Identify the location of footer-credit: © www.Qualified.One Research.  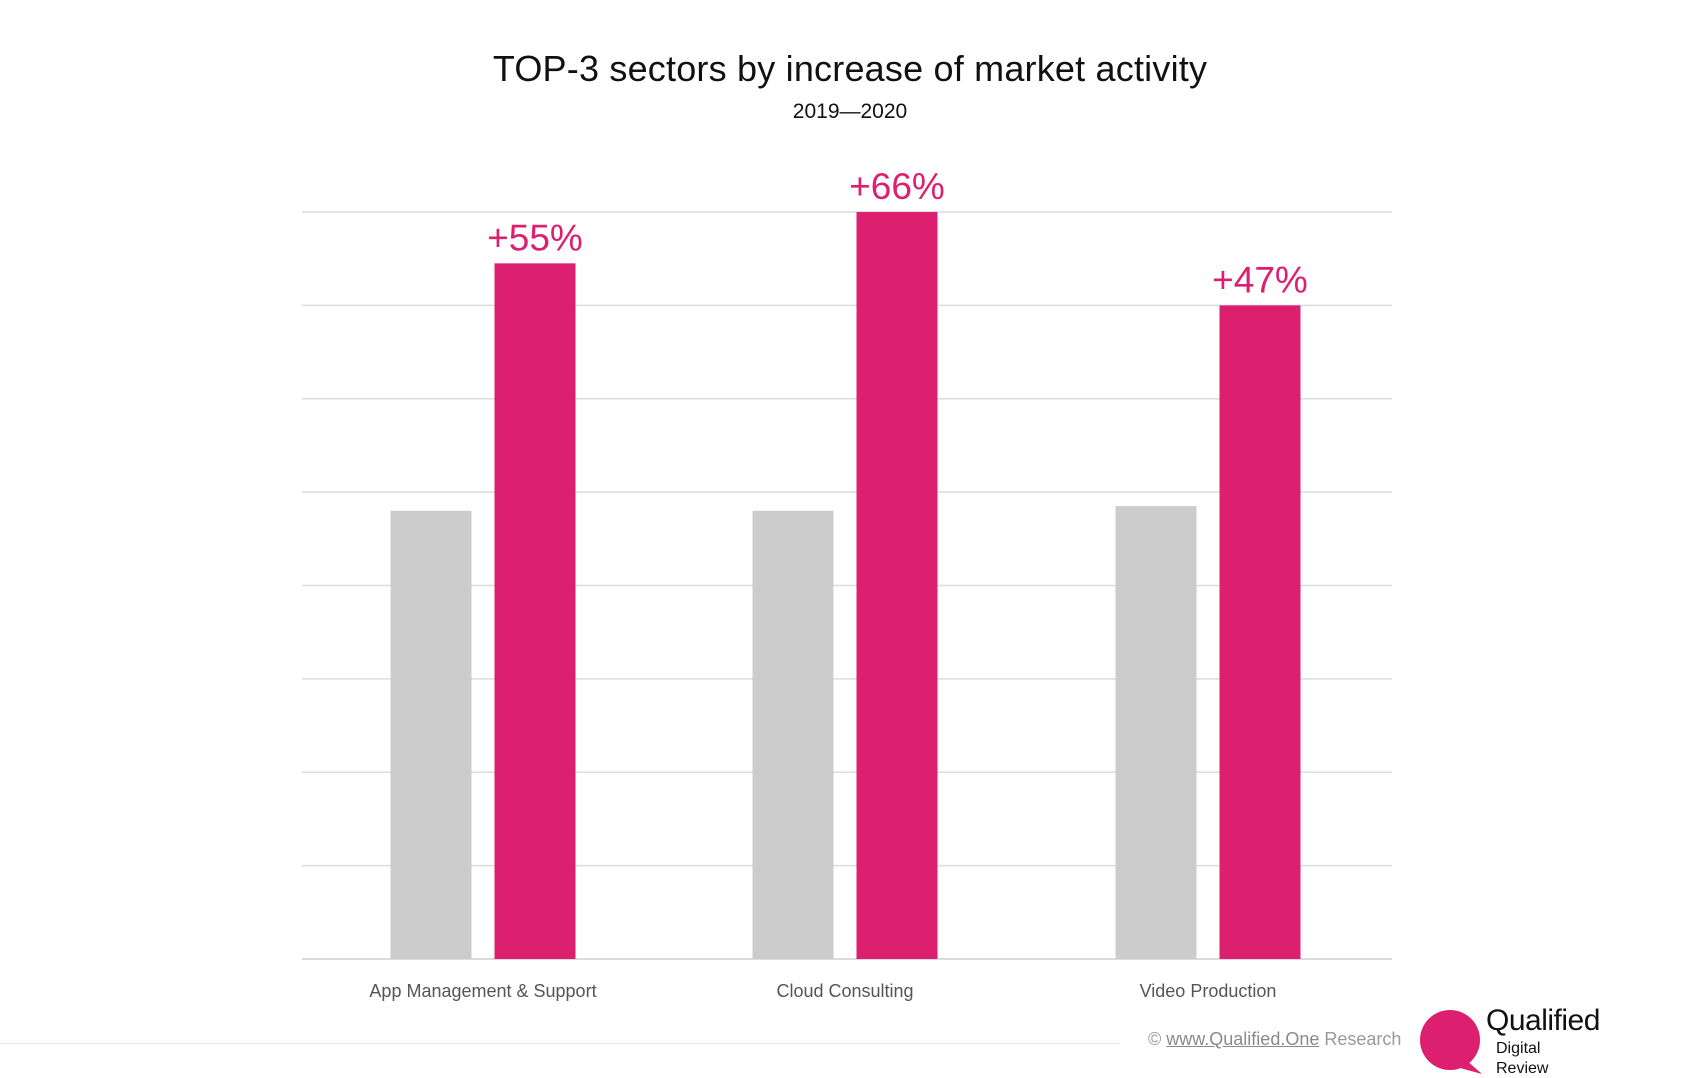
(1274, 1039).